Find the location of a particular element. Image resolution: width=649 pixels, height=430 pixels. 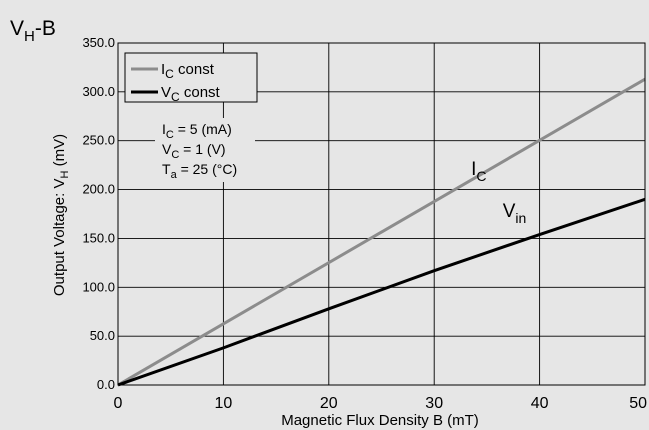

series-label: Vin is located at coordinates (515, 213).